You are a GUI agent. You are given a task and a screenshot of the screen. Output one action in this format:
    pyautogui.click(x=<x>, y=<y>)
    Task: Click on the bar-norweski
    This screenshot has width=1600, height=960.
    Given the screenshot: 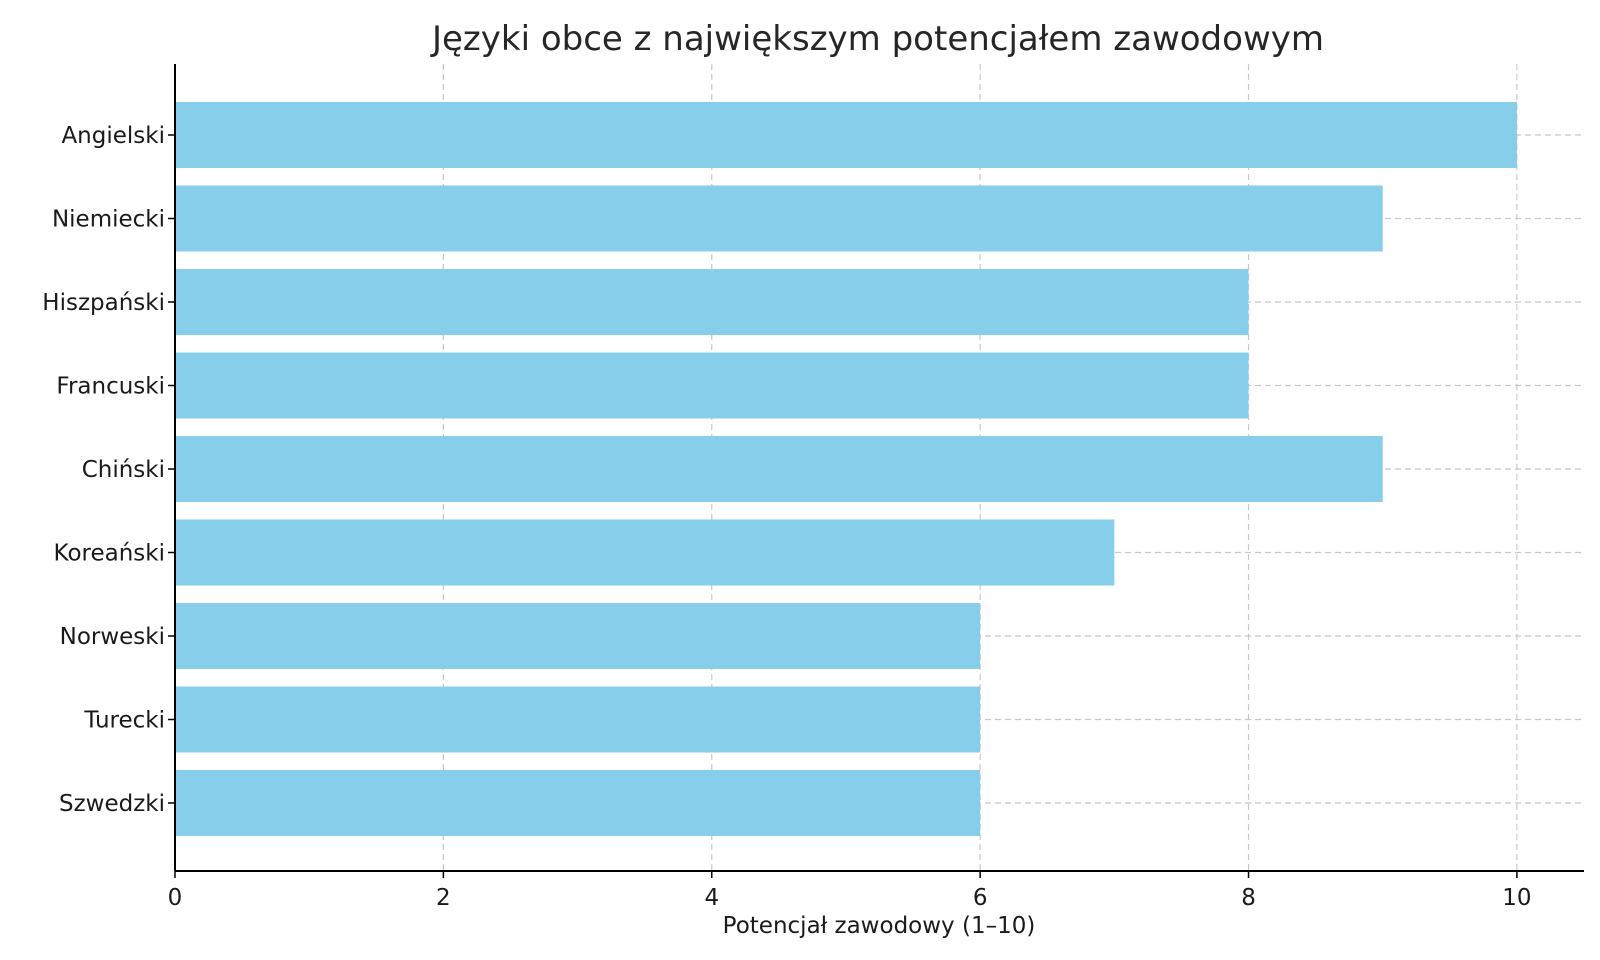 What is the action you would take?
    pyautogui.click(x=578, y=636)
    